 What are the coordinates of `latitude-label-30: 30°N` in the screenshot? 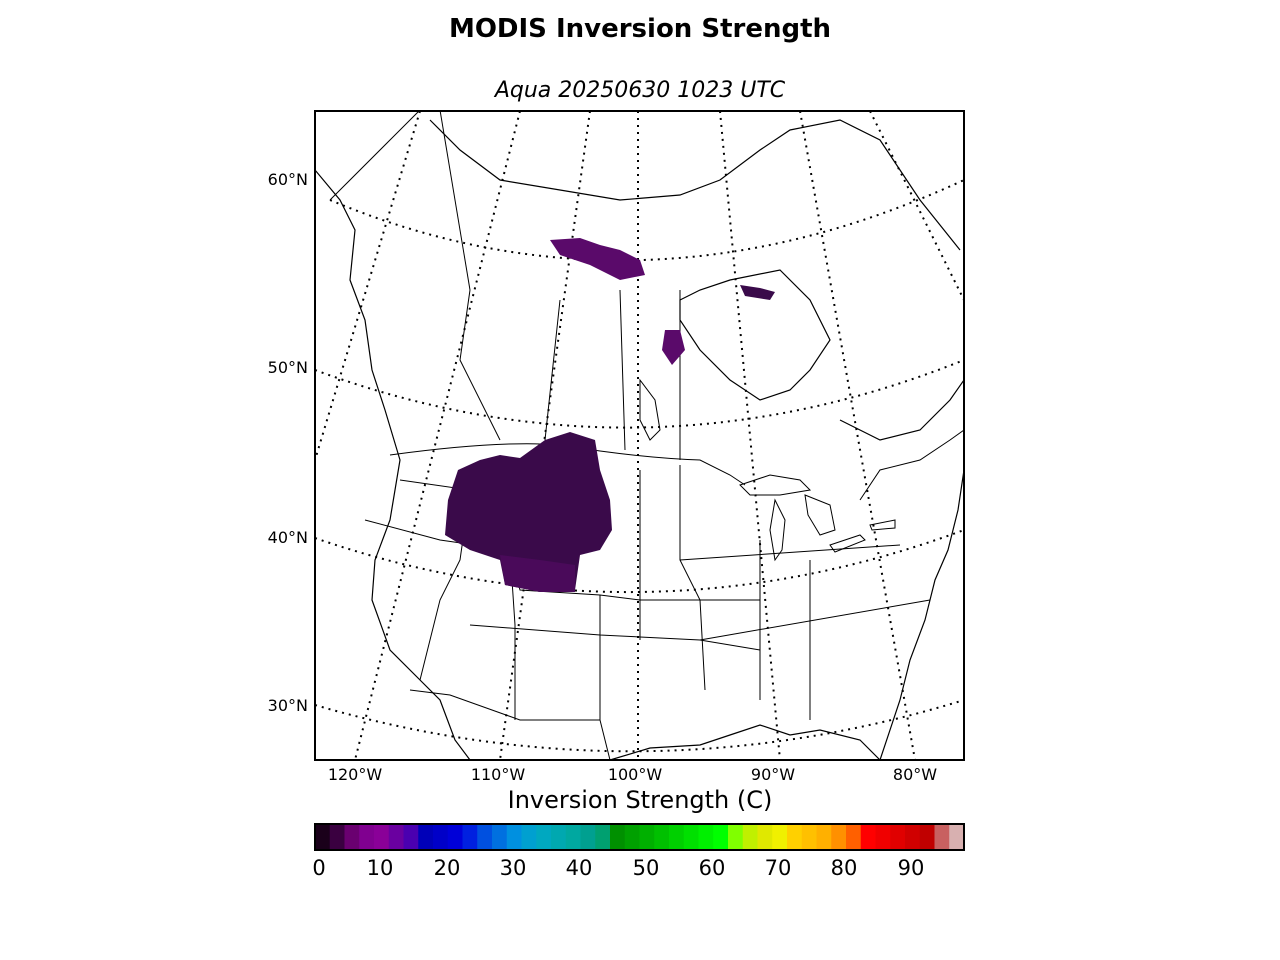 It's located at (287, 705).